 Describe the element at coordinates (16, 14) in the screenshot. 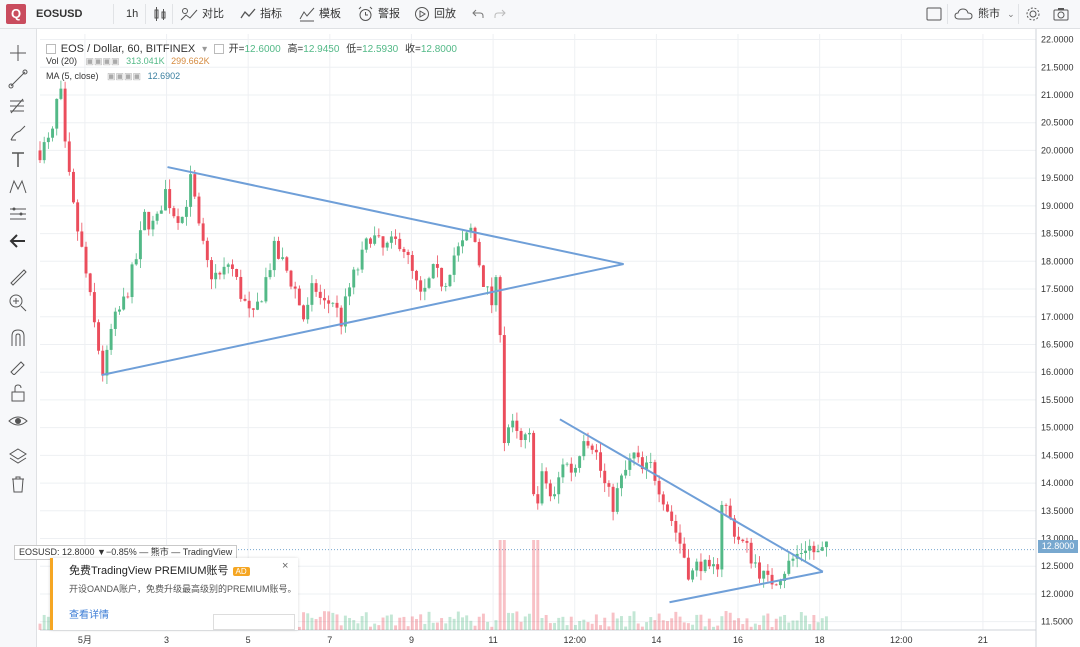

I see `app-logo: Q` at that location.